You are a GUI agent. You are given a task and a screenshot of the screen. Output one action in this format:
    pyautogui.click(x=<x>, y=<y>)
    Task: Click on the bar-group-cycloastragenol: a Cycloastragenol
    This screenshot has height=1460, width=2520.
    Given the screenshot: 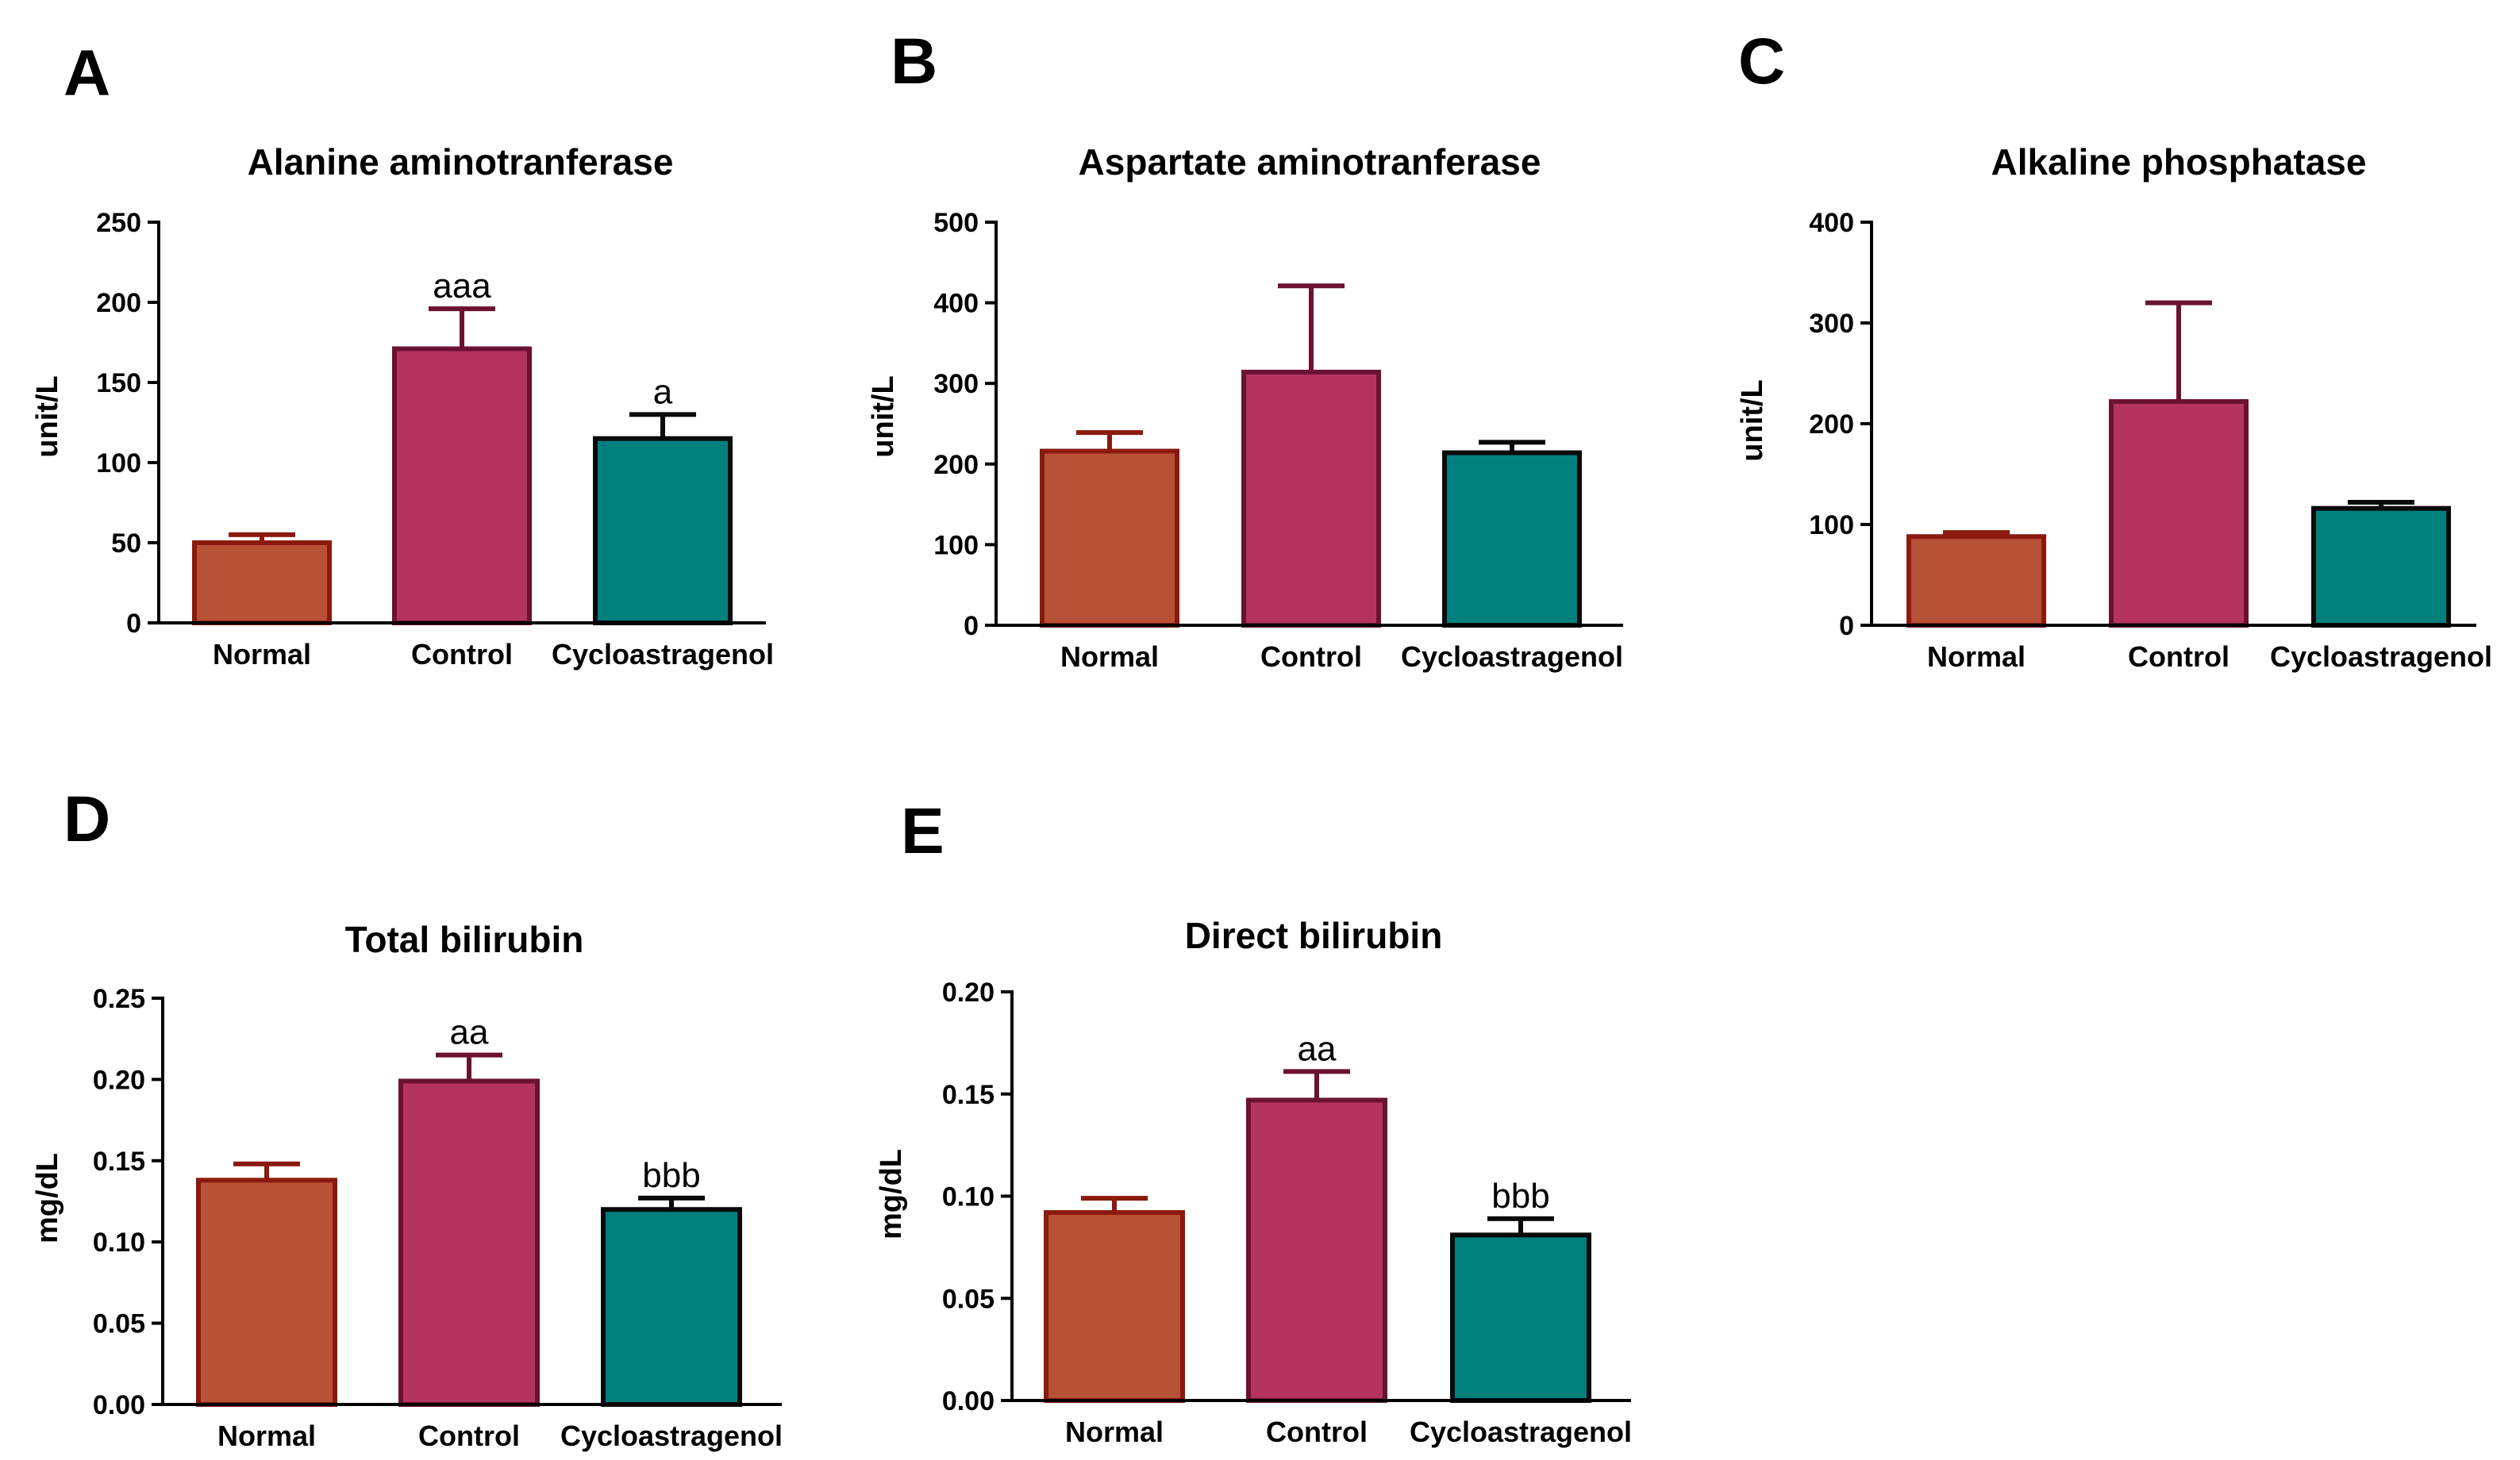 What is the action you would take?
    pyautogui.click(x=663, y=521)
    